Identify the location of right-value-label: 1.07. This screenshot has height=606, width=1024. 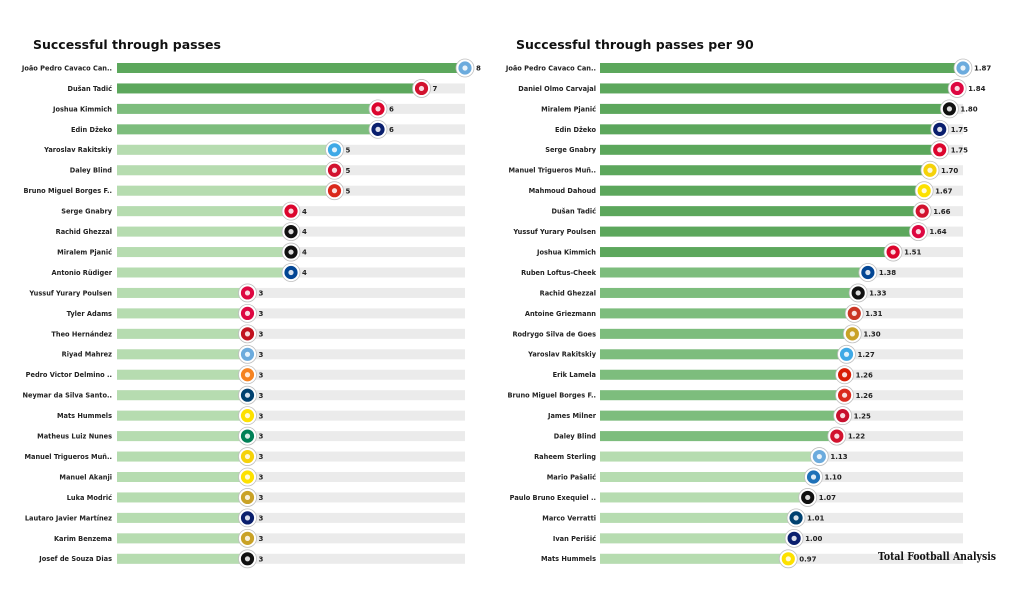
(827, 498).